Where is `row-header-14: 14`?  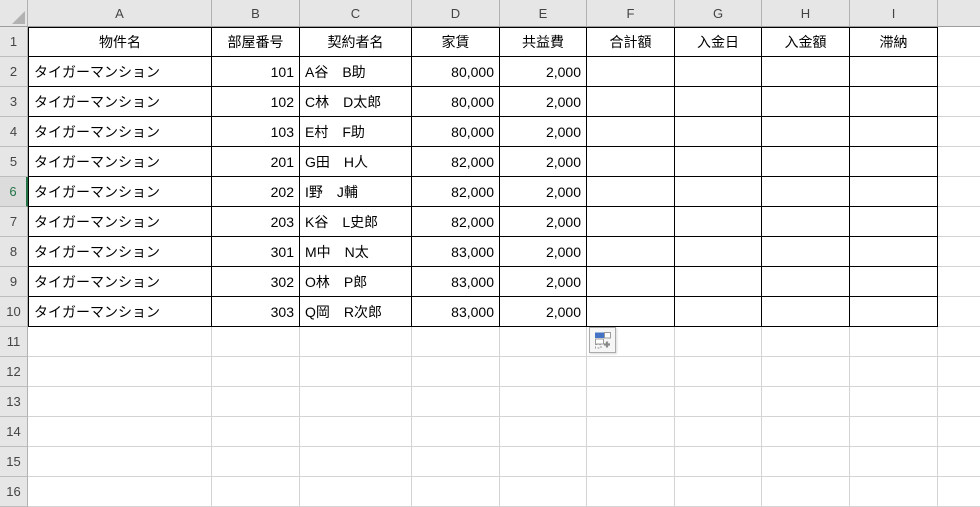 row-header-14: 14 is located at coordinates (14, 432).